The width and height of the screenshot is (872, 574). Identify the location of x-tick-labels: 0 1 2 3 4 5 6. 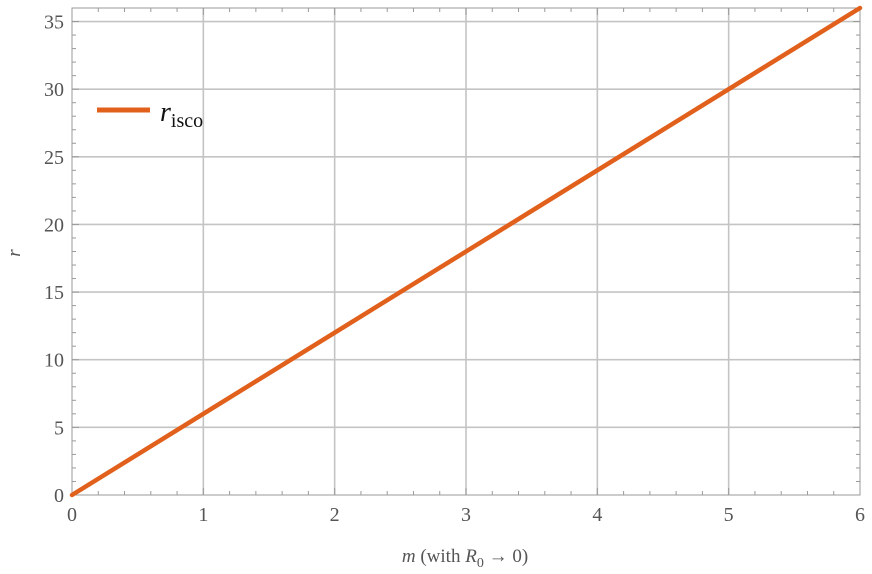
(466, 515).